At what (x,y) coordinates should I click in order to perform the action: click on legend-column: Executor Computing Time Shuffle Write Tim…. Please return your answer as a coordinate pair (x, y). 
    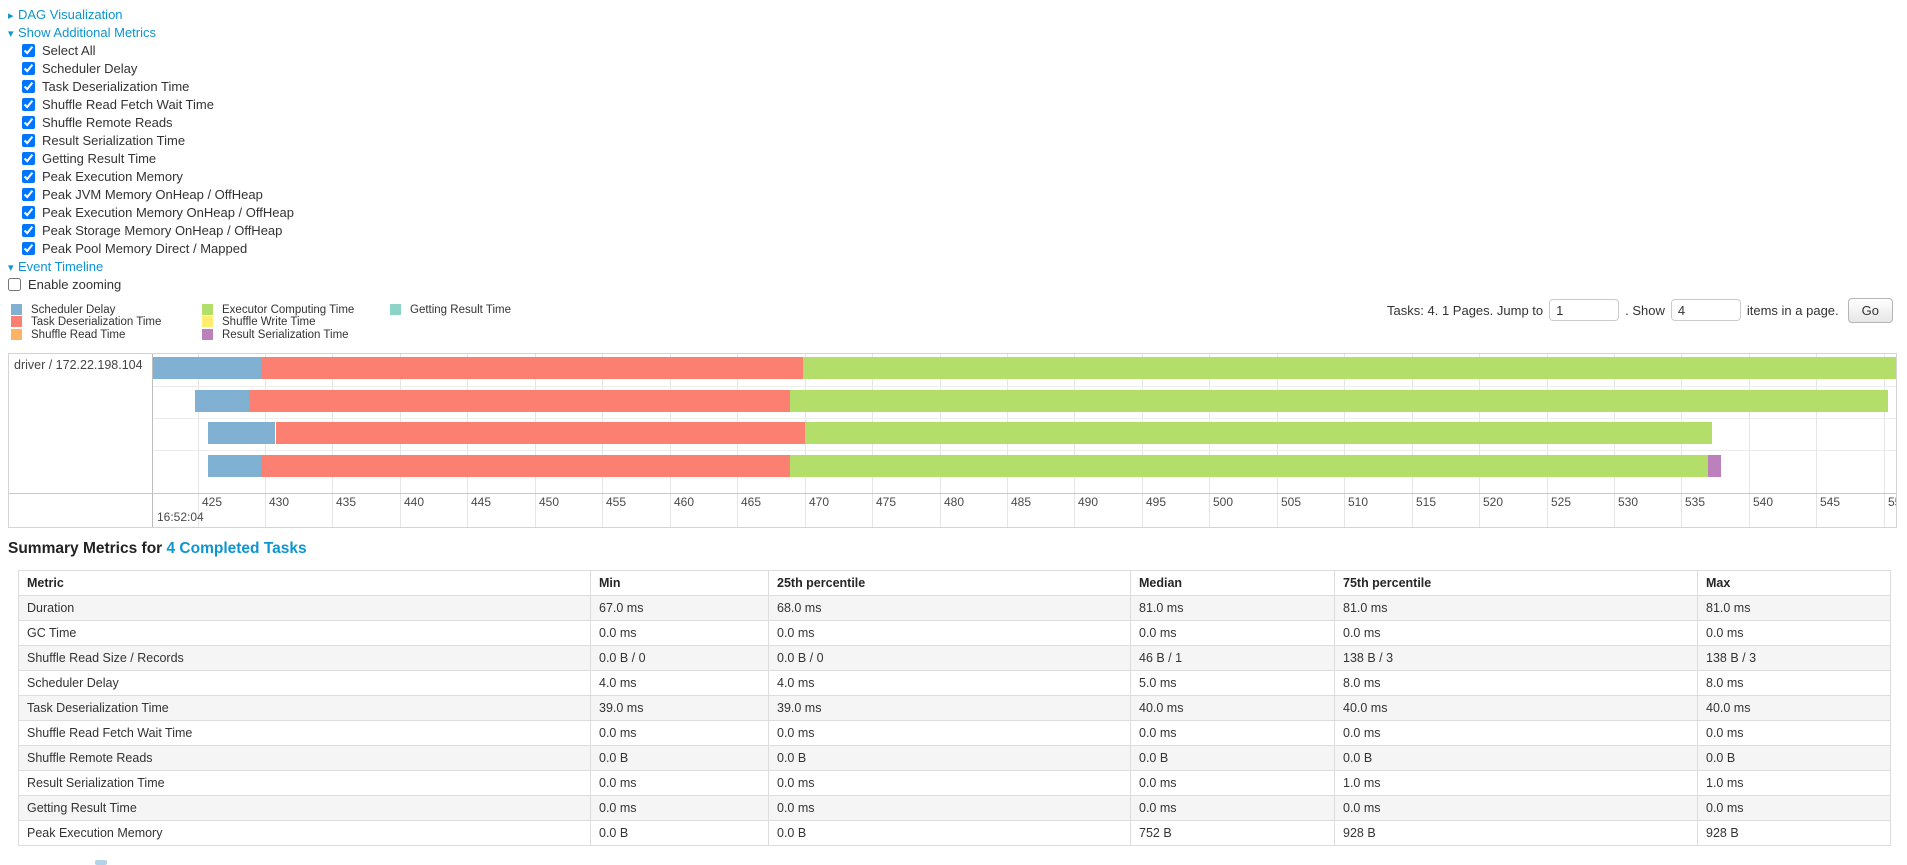
    Looking at the image, I should click on (278, 322).